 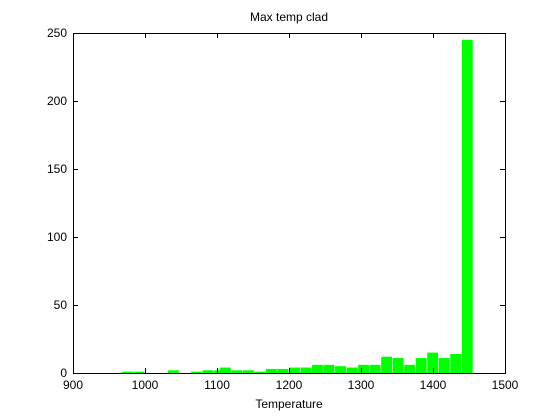 I want to click on x-tick-label: 1100, so click(x=217, y=385).